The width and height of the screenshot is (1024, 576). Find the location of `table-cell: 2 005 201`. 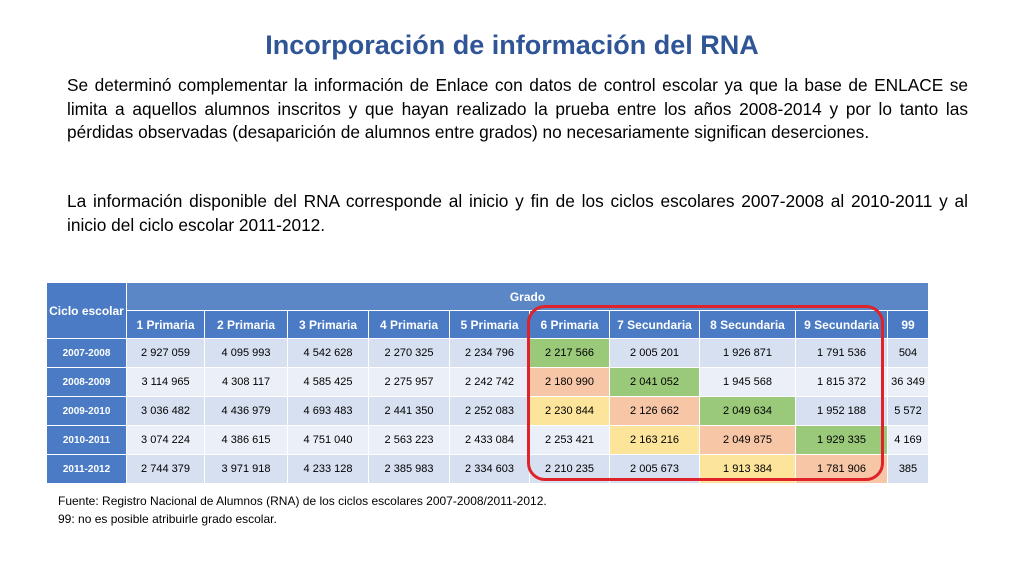

table-cell: 2 005 201 is located at coordinates (654, 353).